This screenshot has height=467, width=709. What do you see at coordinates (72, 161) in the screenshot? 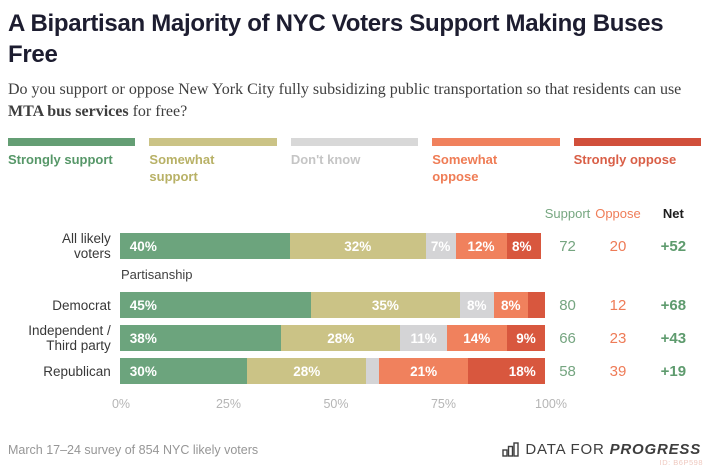
I see `legend-item: Strongly support` at bounding box center [72, 161].